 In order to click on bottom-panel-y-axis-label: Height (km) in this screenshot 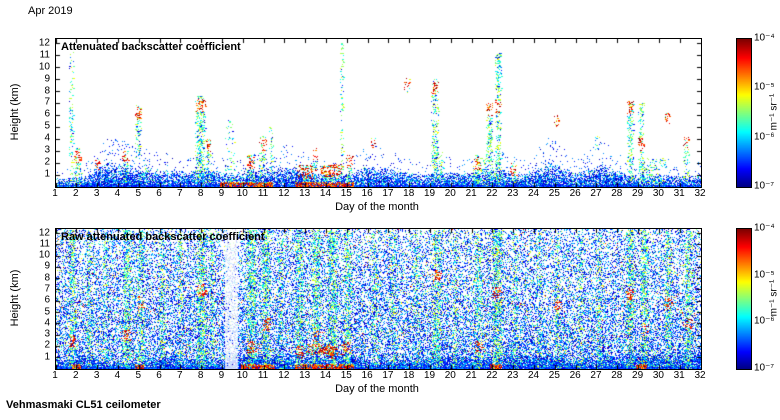, I will do `click(15, 298)`.